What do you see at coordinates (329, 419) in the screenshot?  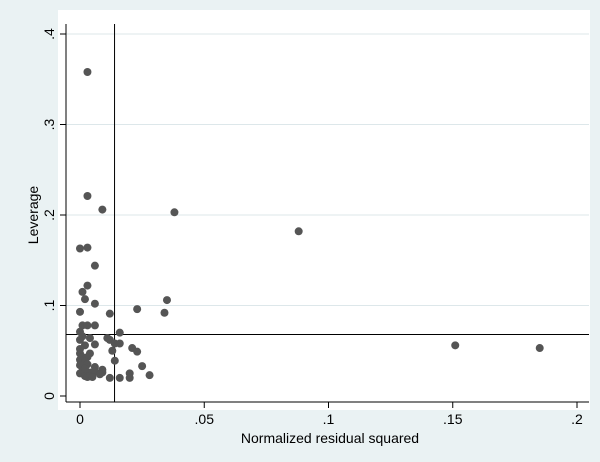 I see `x-tick-label-2: .1` at bounding box center [329, 419].